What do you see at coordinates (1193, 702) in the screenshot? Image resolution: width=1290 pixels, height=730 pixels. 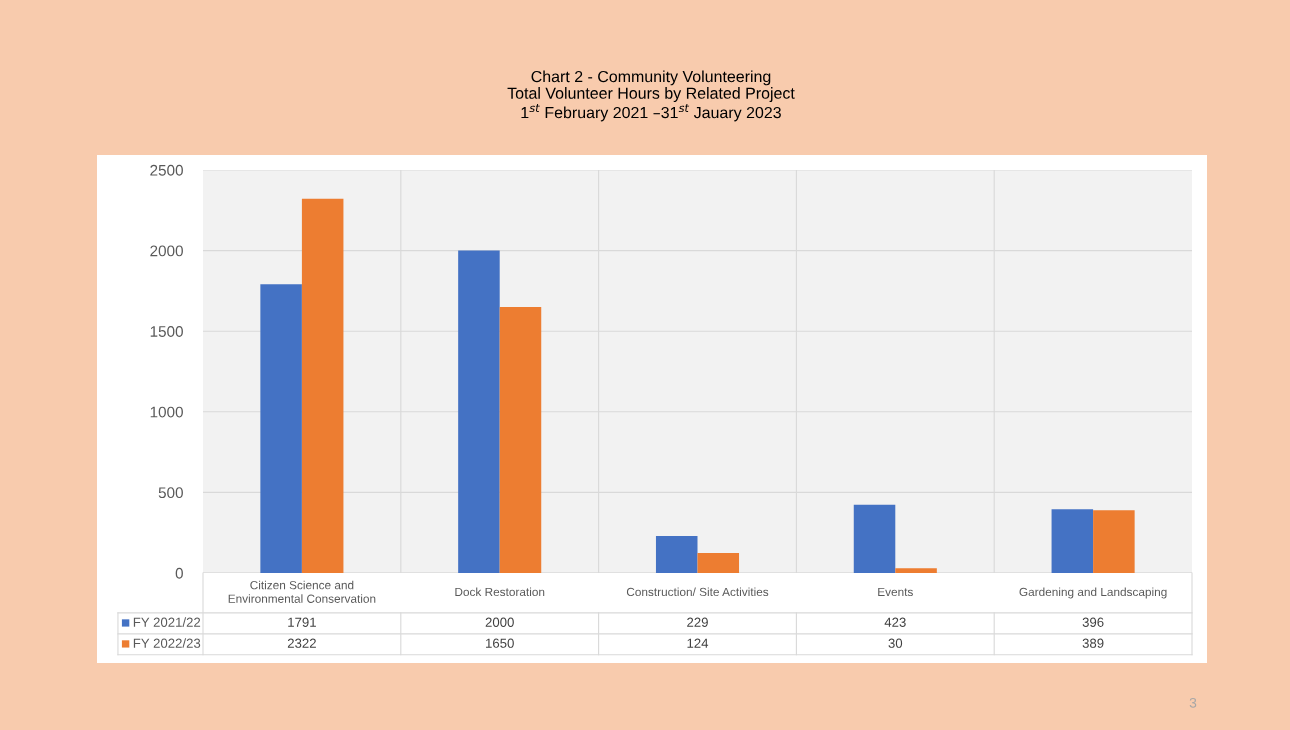 I see `text: 3` at bounding box center [1193, 702].